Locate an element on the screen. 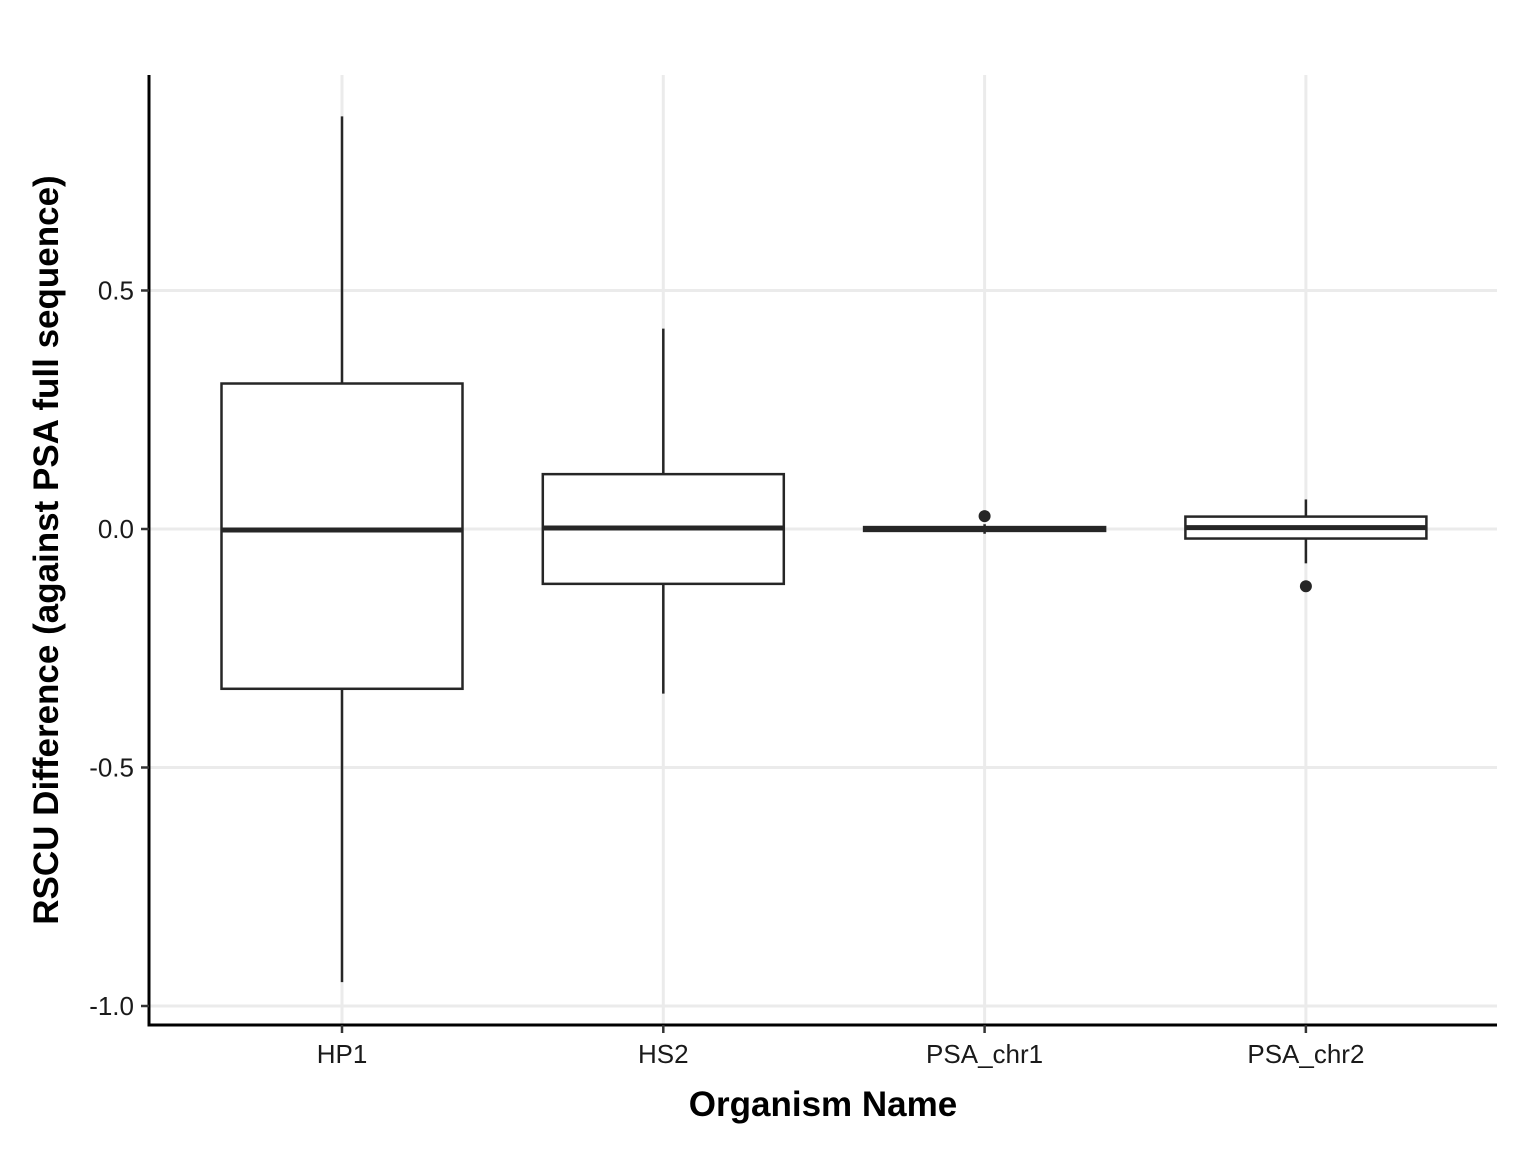  y-tick-label: 0.0 is located at coordinates (116, 529).